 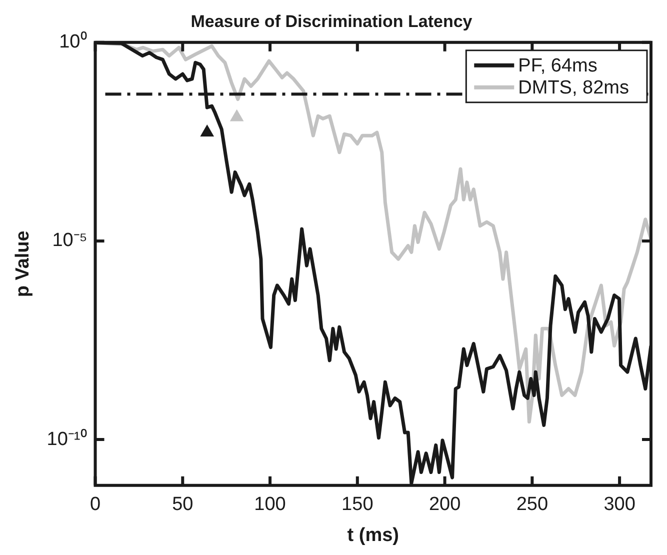 What do you see at coordinates (358, 505) in the screenshot?
I see `x-tick-label: 150` at bounding box center [358, 505].